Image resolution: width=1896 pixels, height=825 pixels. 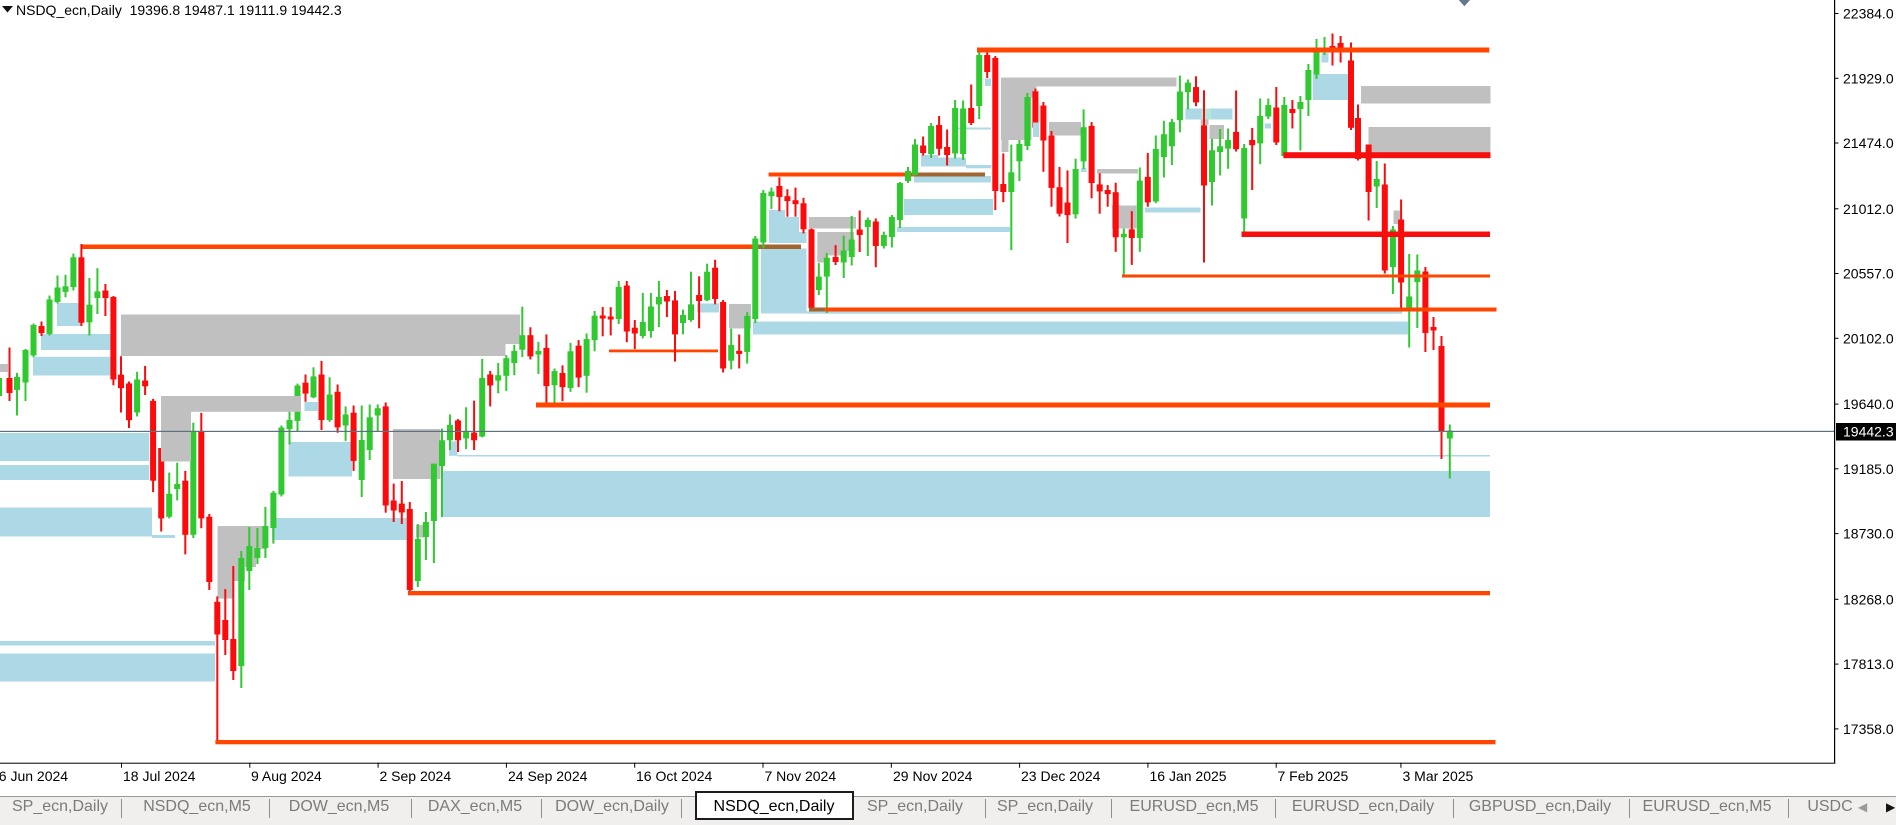 What do you see at coordinates (1868, 78) in the screenshot?
I see `svg-text: 21929.0` at bounding box center [1868, 78].